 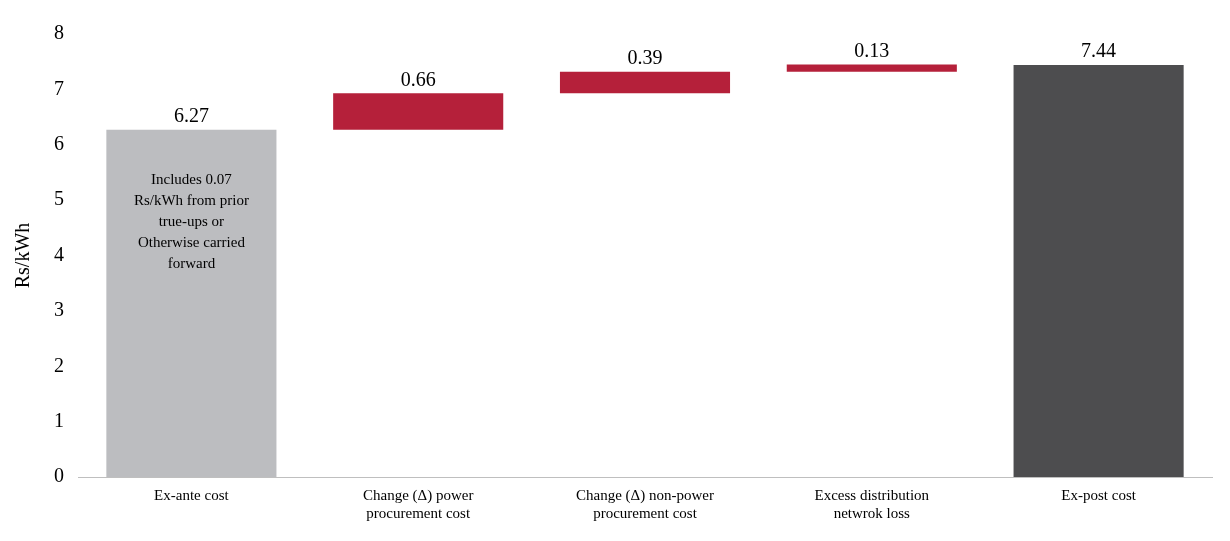 What do you see at coordinates (59, 87) in the screenshot?
I see `y-tick-label: 7` at bounding box center [59, 87].